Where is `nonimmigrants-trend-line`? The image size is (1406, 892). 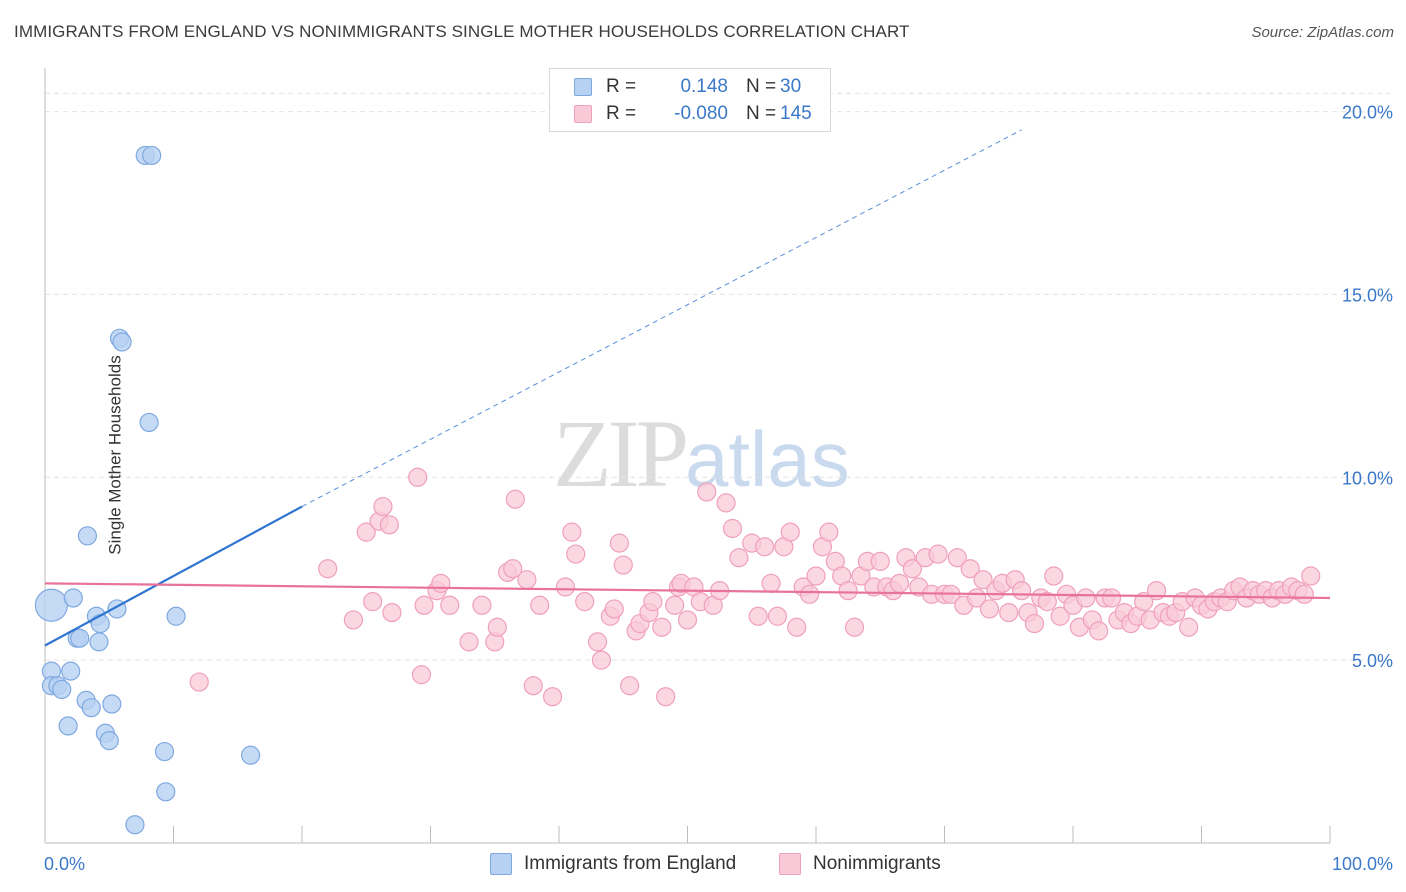 nonimmigrants-trend-line is located at coordinates (687, 591).